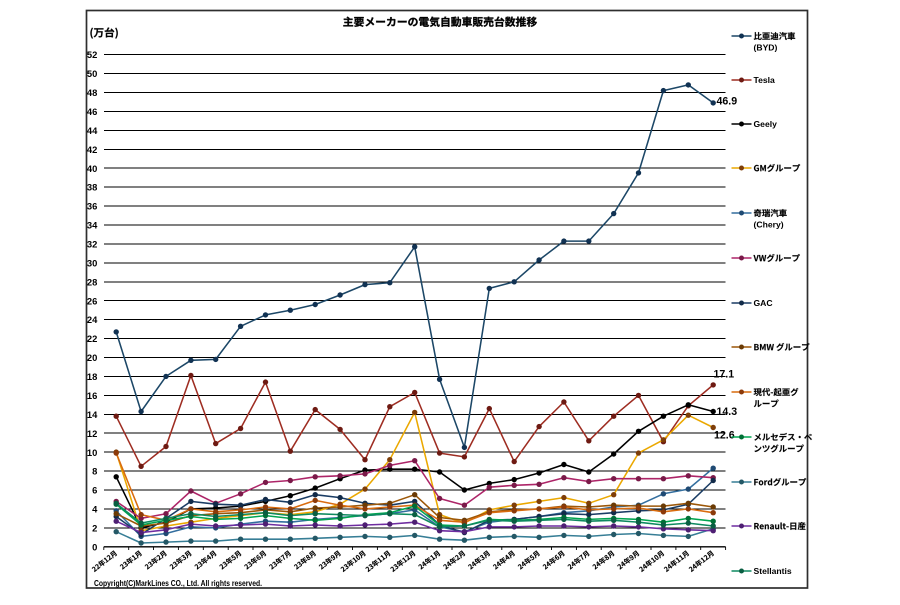 This screenshot has width=900, height=605. What do you see at coordinates (94, 546) in the screenshot?
I see `svg-text: 0` at bounding box center [94, 546].